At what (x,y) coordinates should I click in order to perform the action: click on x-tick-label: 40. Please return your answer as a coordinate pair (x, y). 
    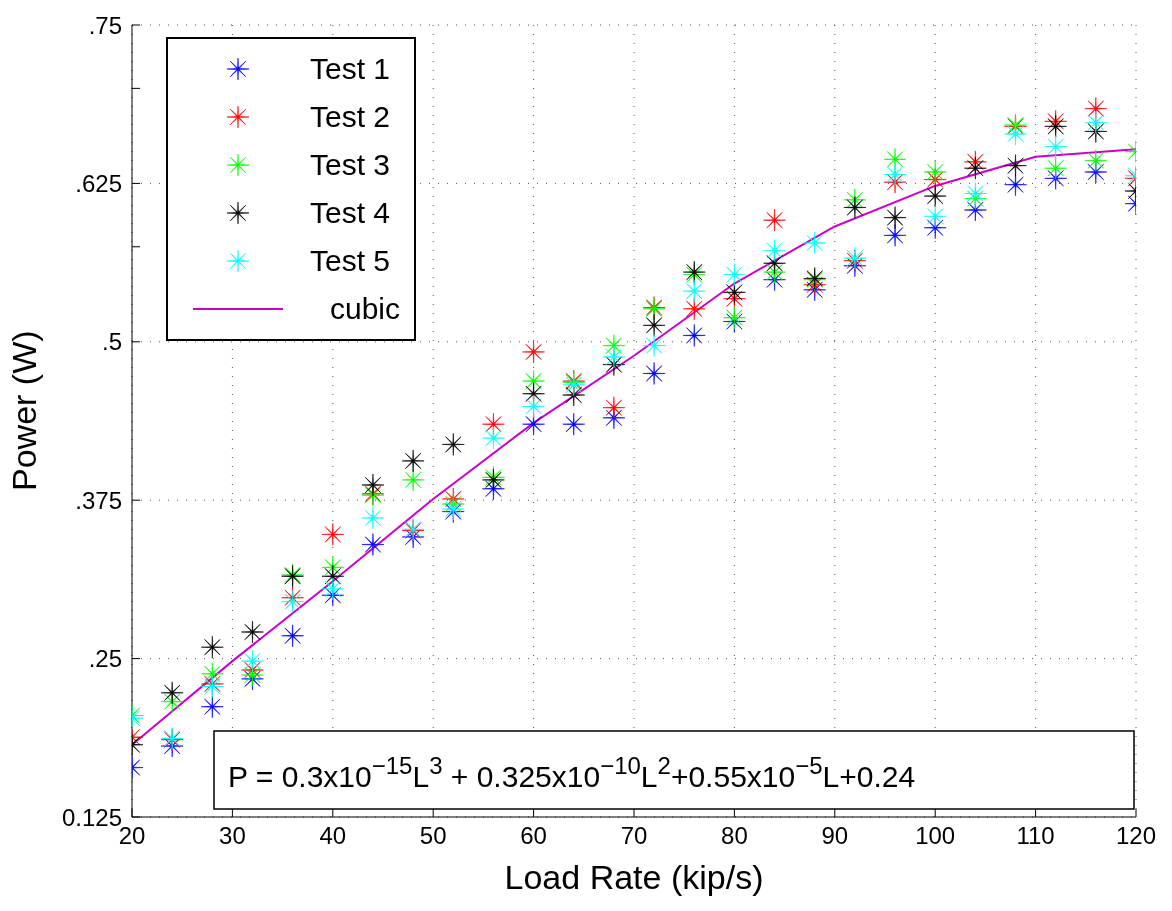
    Looking at the image, I should click on (333, 836).